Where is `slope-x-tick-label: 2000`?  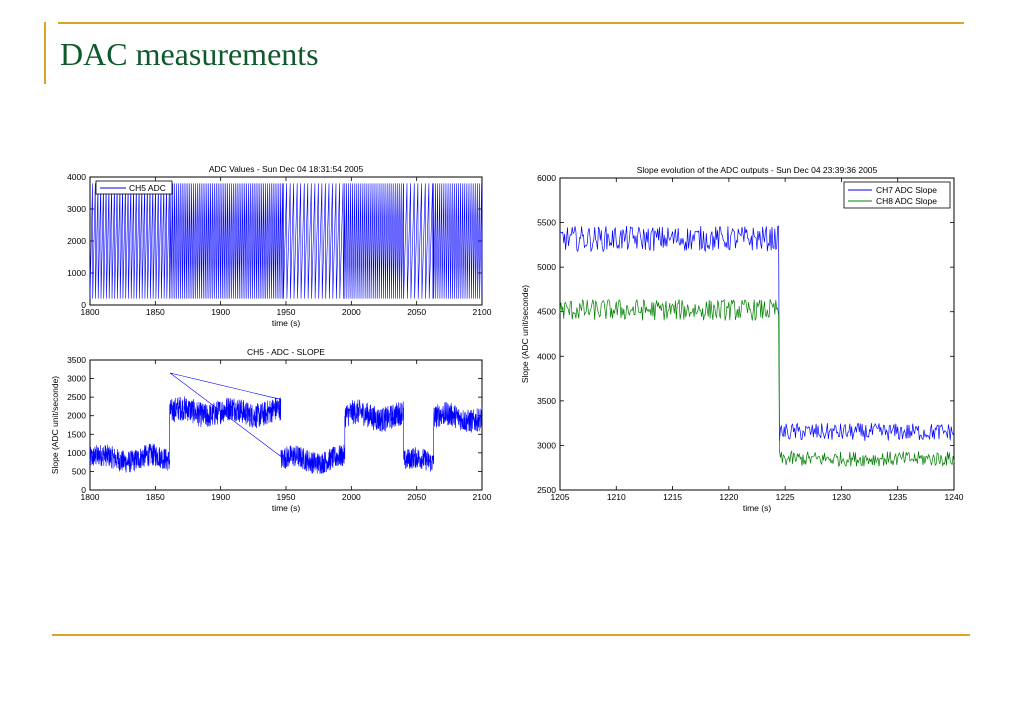
slope-x-tick-label: 2000 is located at coordinates (351, 497).